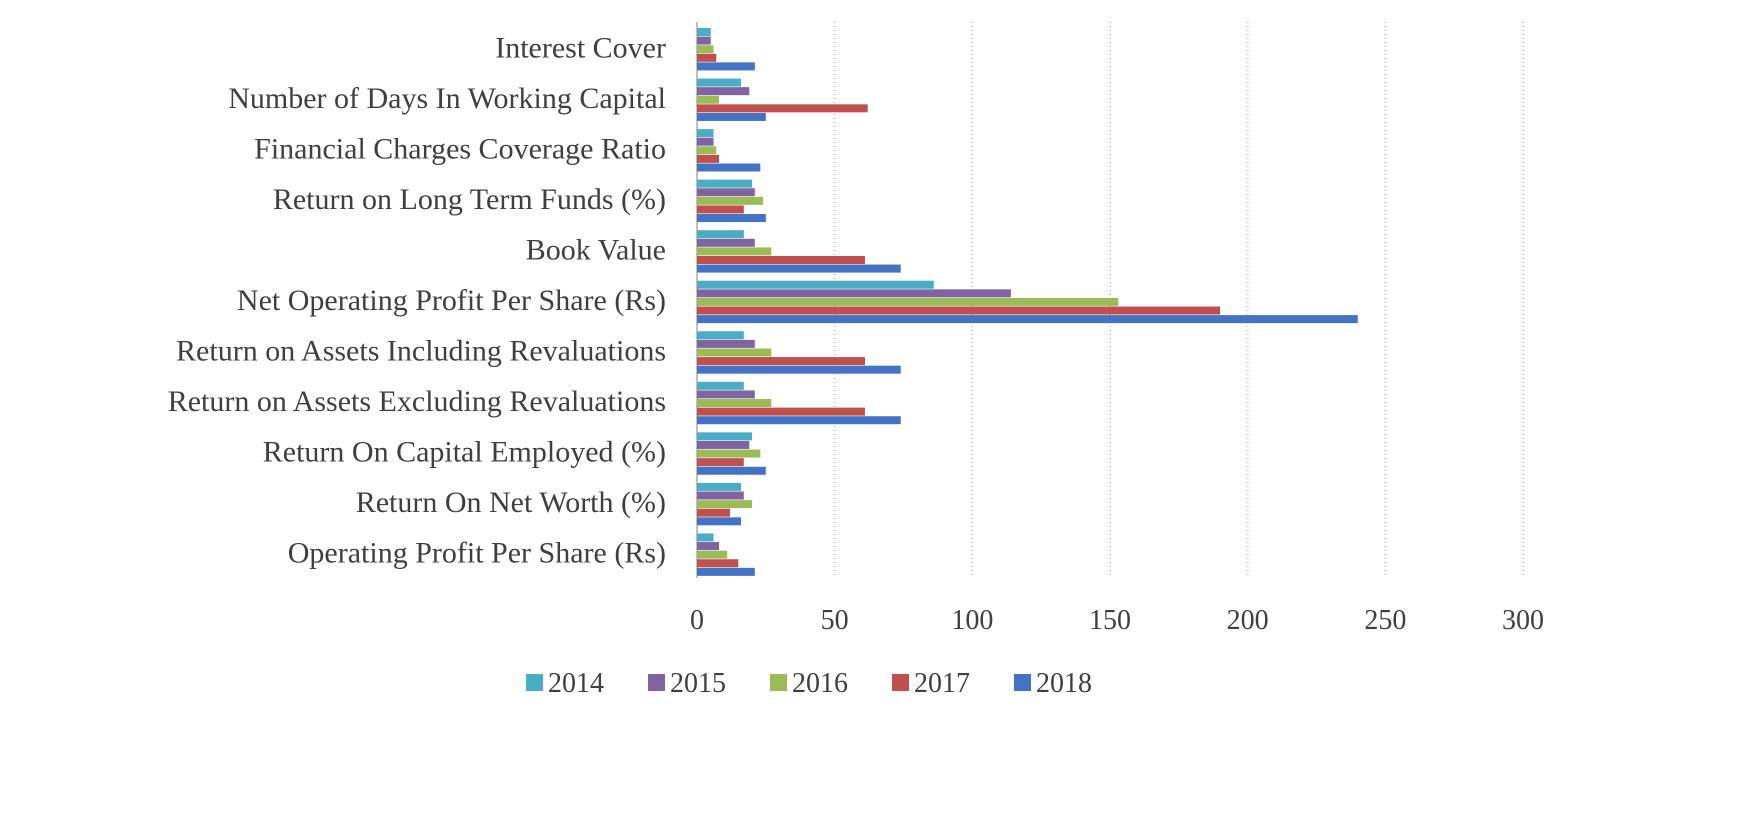 The image size is (1738, 819). I want to click on x-tick-label: 200, so click(1248, 620).